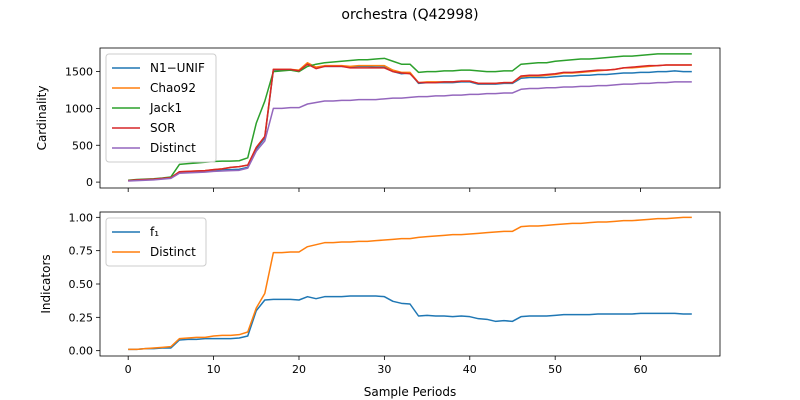 The width and height of the screenshot is (800, 400). What do you see at coordinates (79, 72) in the screenshot?
I see `y-tick-label: 1500` at bounding box center [79, 72].